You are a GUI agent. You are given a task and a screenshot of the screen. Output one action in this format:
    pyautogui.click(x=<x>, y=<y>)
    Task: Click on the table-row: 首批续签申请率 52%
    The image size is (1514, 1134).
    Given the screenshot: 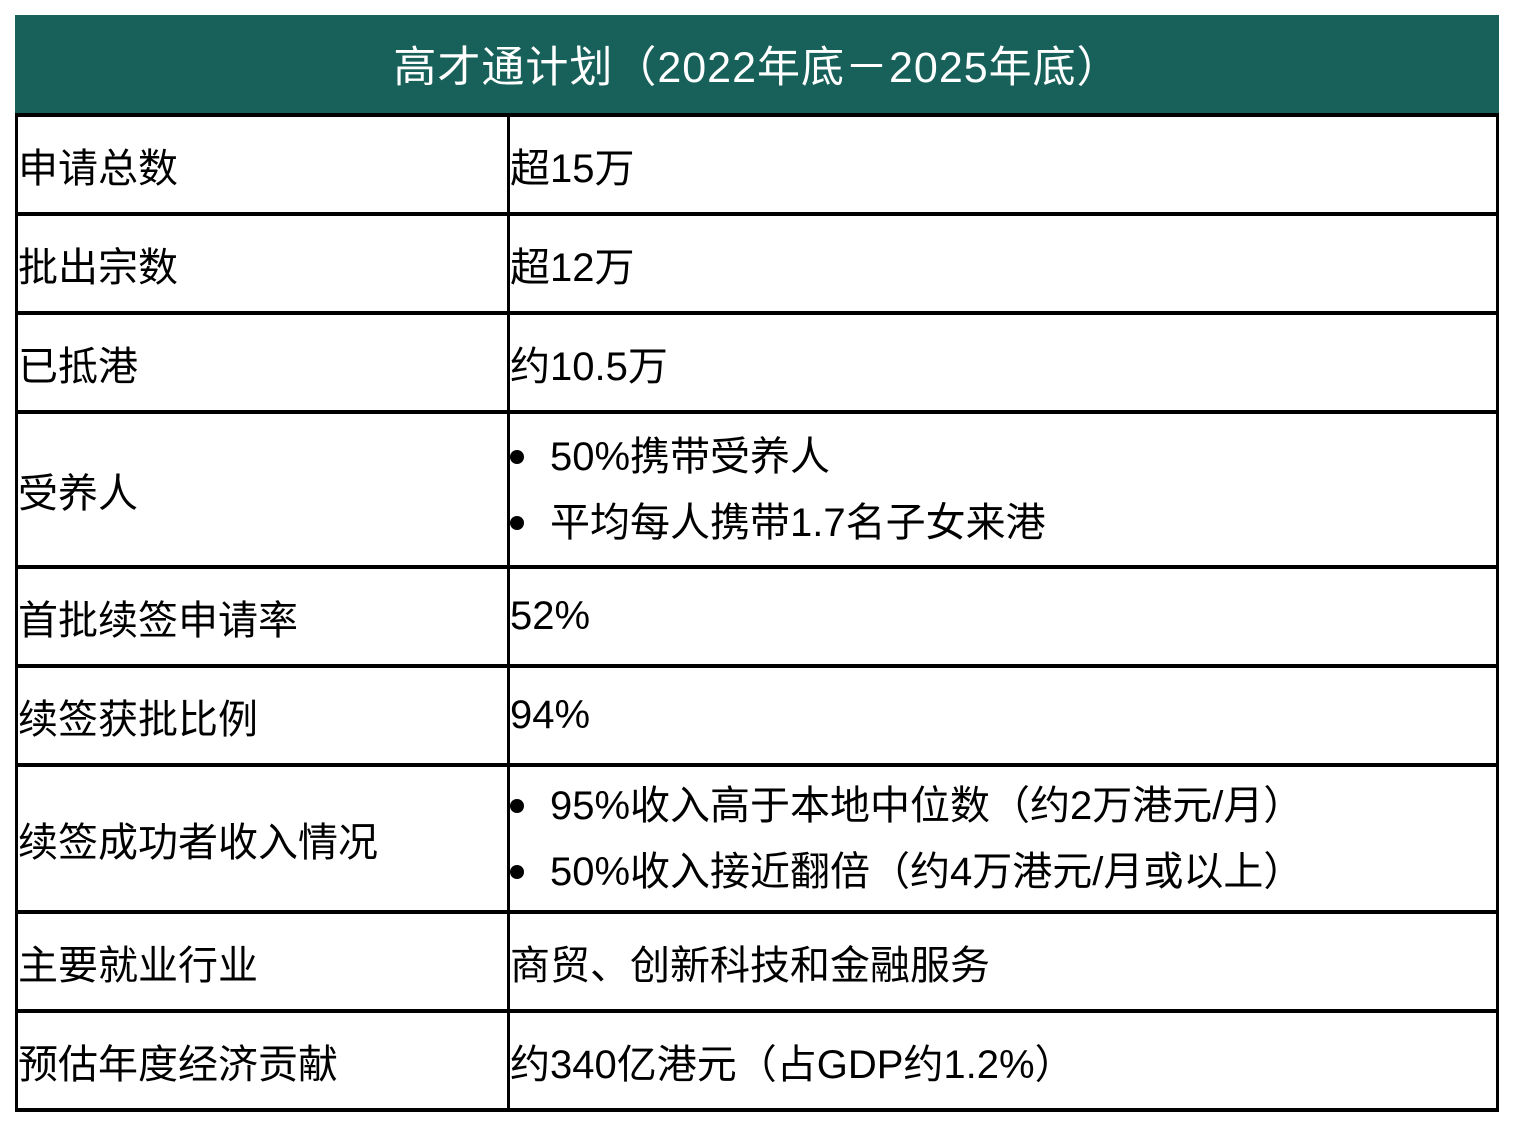 What is the action you would take?
    pyautogui.click(x=757, y=616)
    